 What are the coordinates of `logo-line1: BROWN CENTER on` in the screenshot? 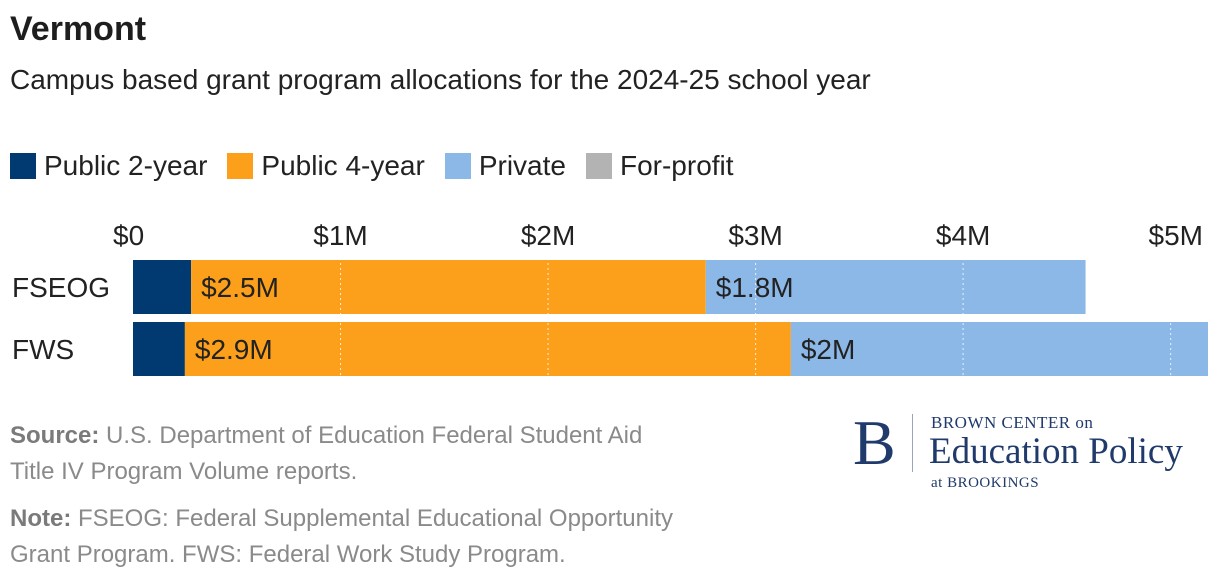 It's located at (1012, 422).